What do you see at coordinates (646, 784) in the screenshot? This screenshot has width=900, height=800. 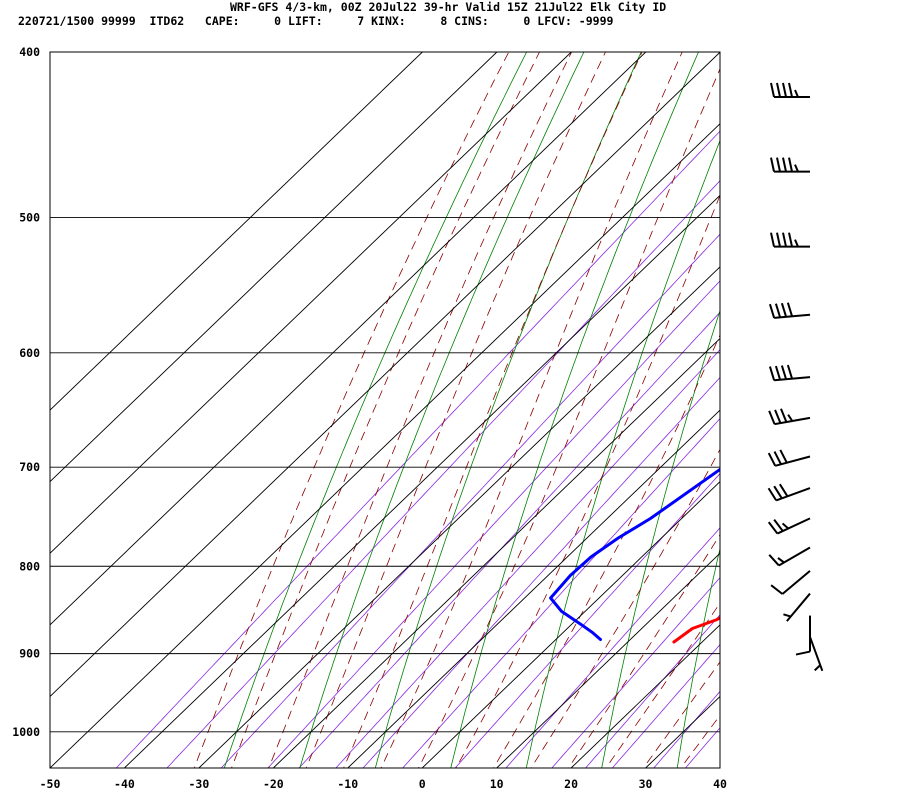 I see `temperature-tick-label: 30` at bounding box center [646, 784].